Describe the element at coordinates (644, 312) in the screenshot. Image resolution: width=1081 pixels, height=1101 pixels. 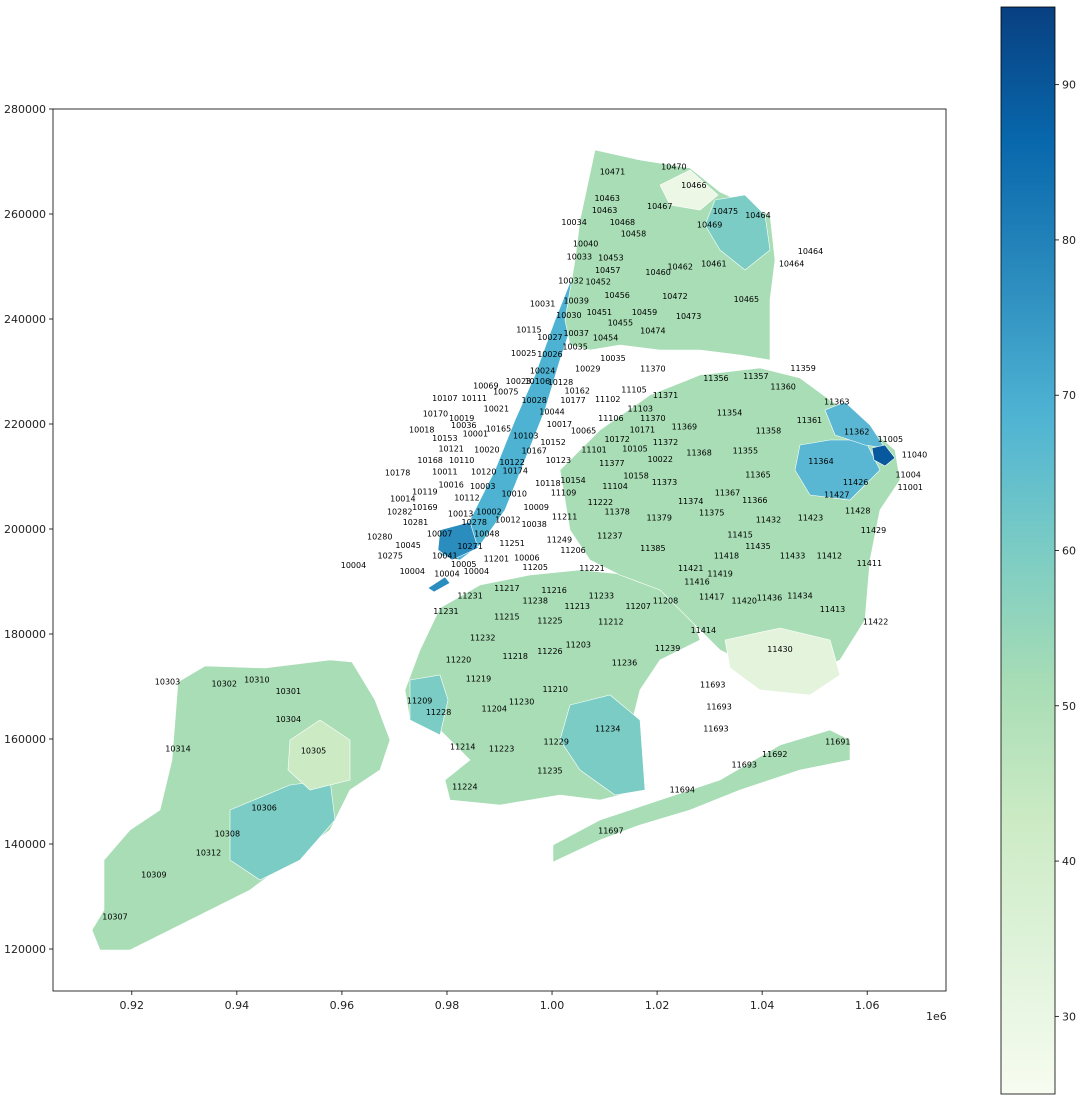
I see `region-label: 10459` at that location.